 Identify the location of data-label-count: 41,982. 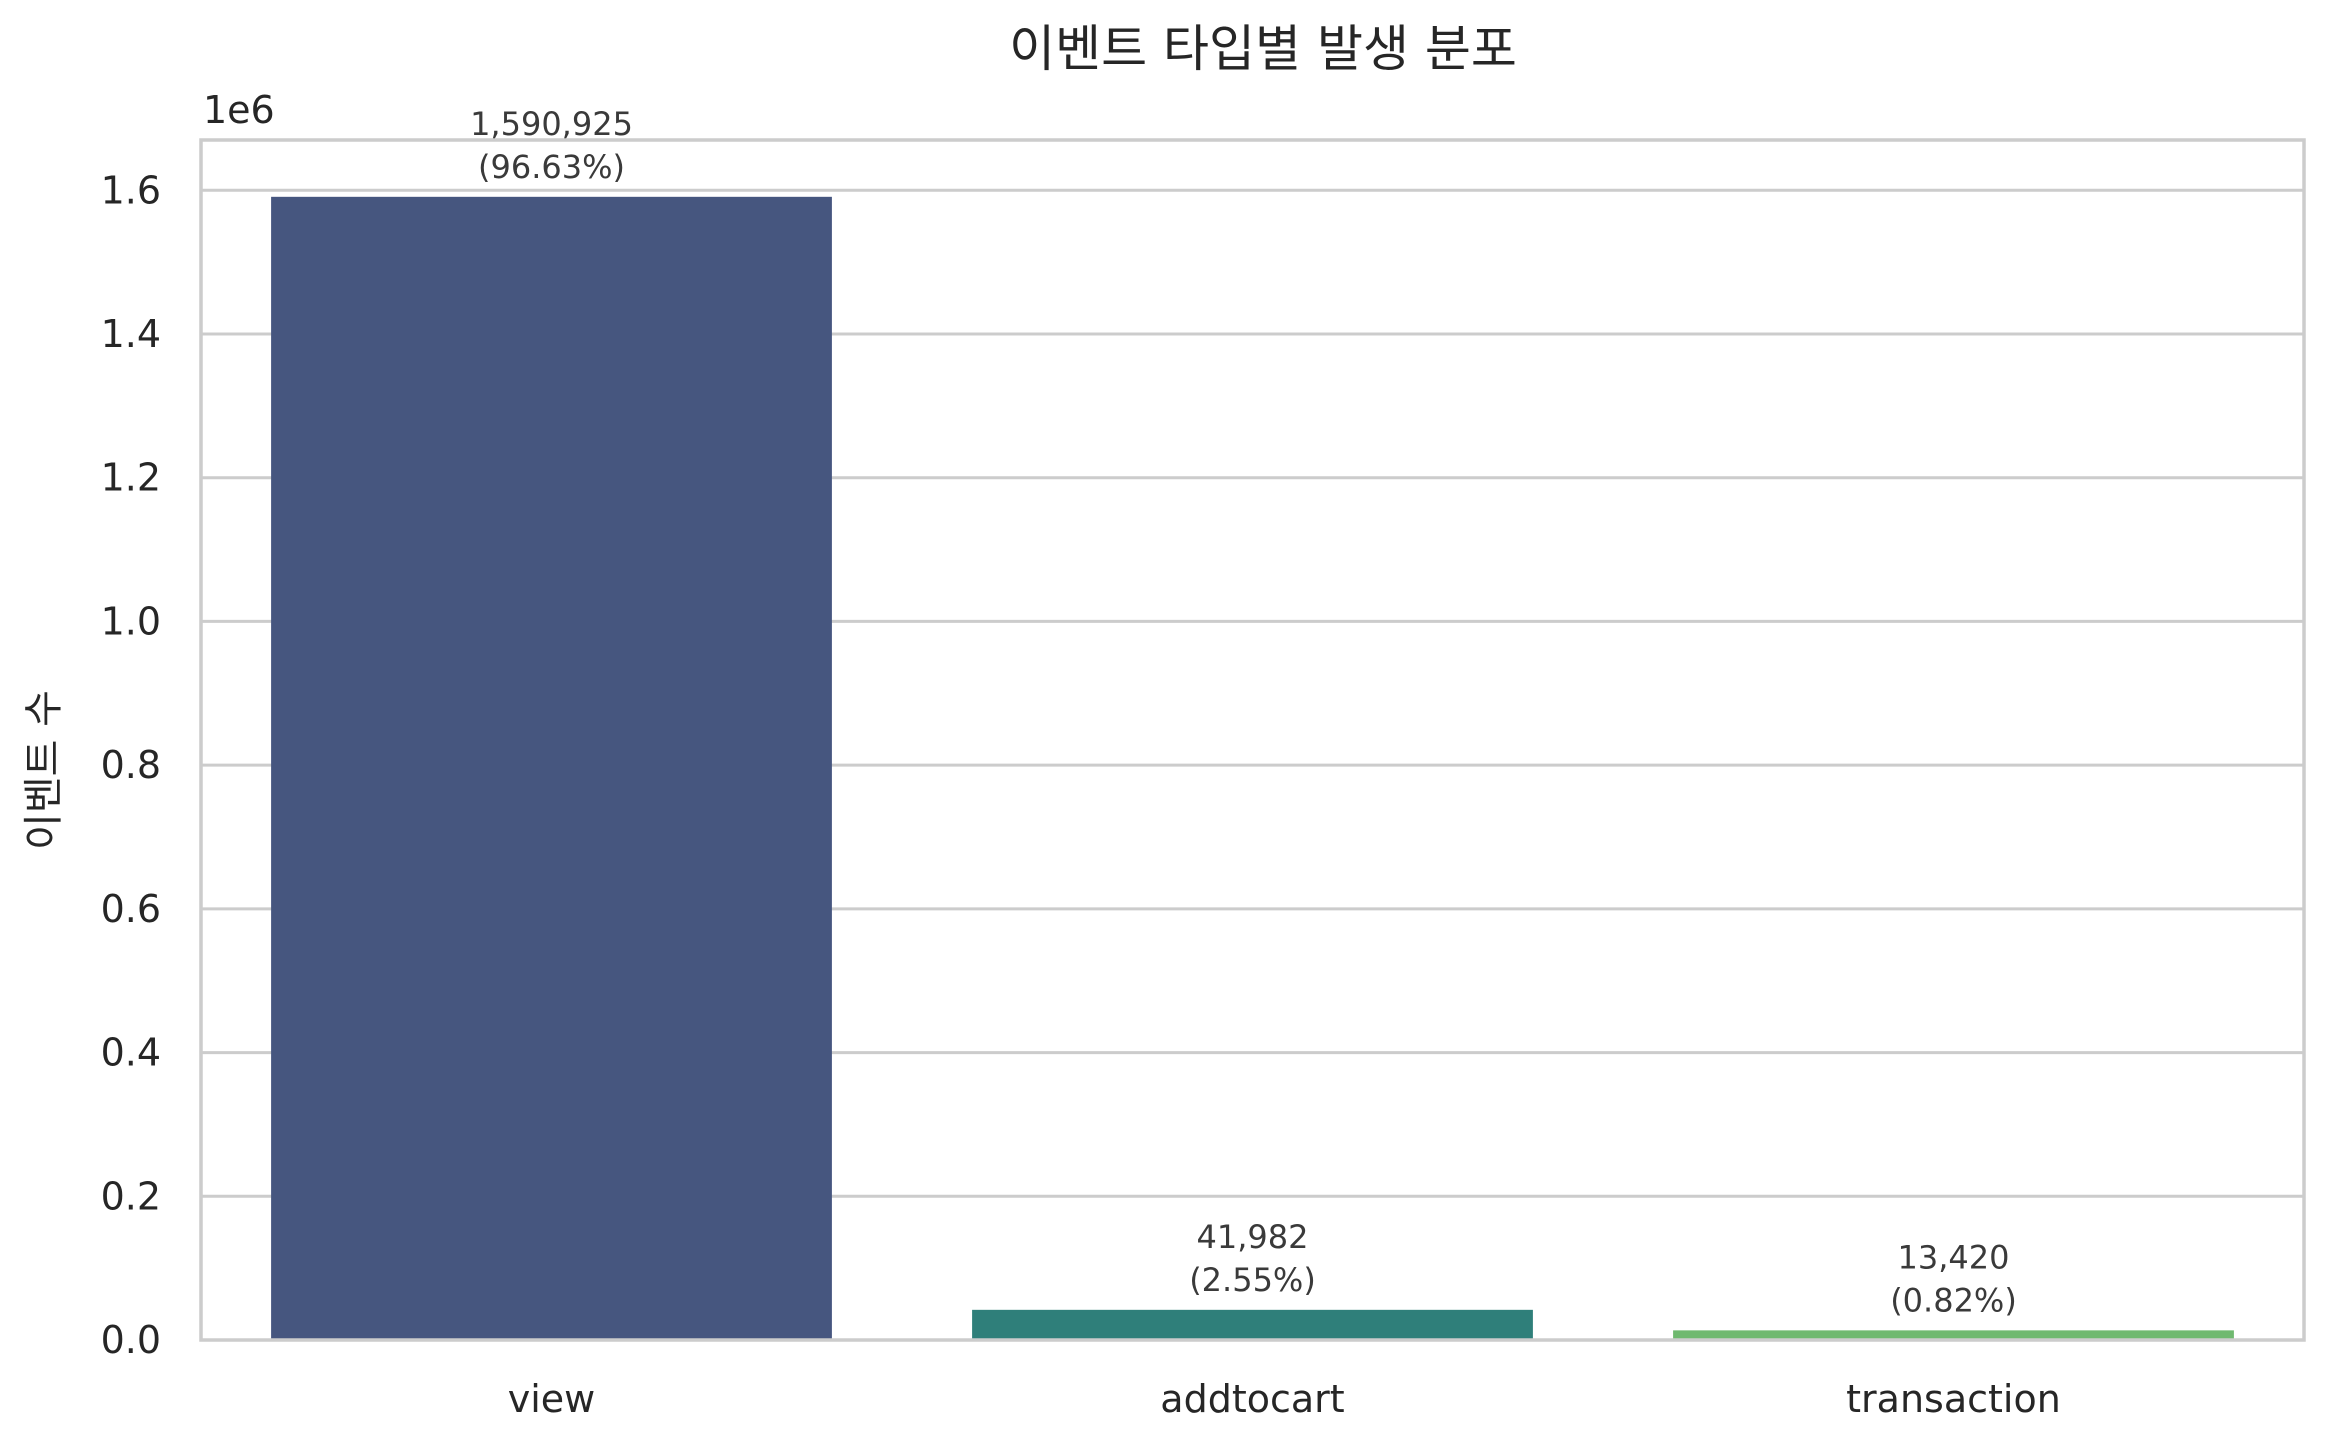
(1253, 1237).